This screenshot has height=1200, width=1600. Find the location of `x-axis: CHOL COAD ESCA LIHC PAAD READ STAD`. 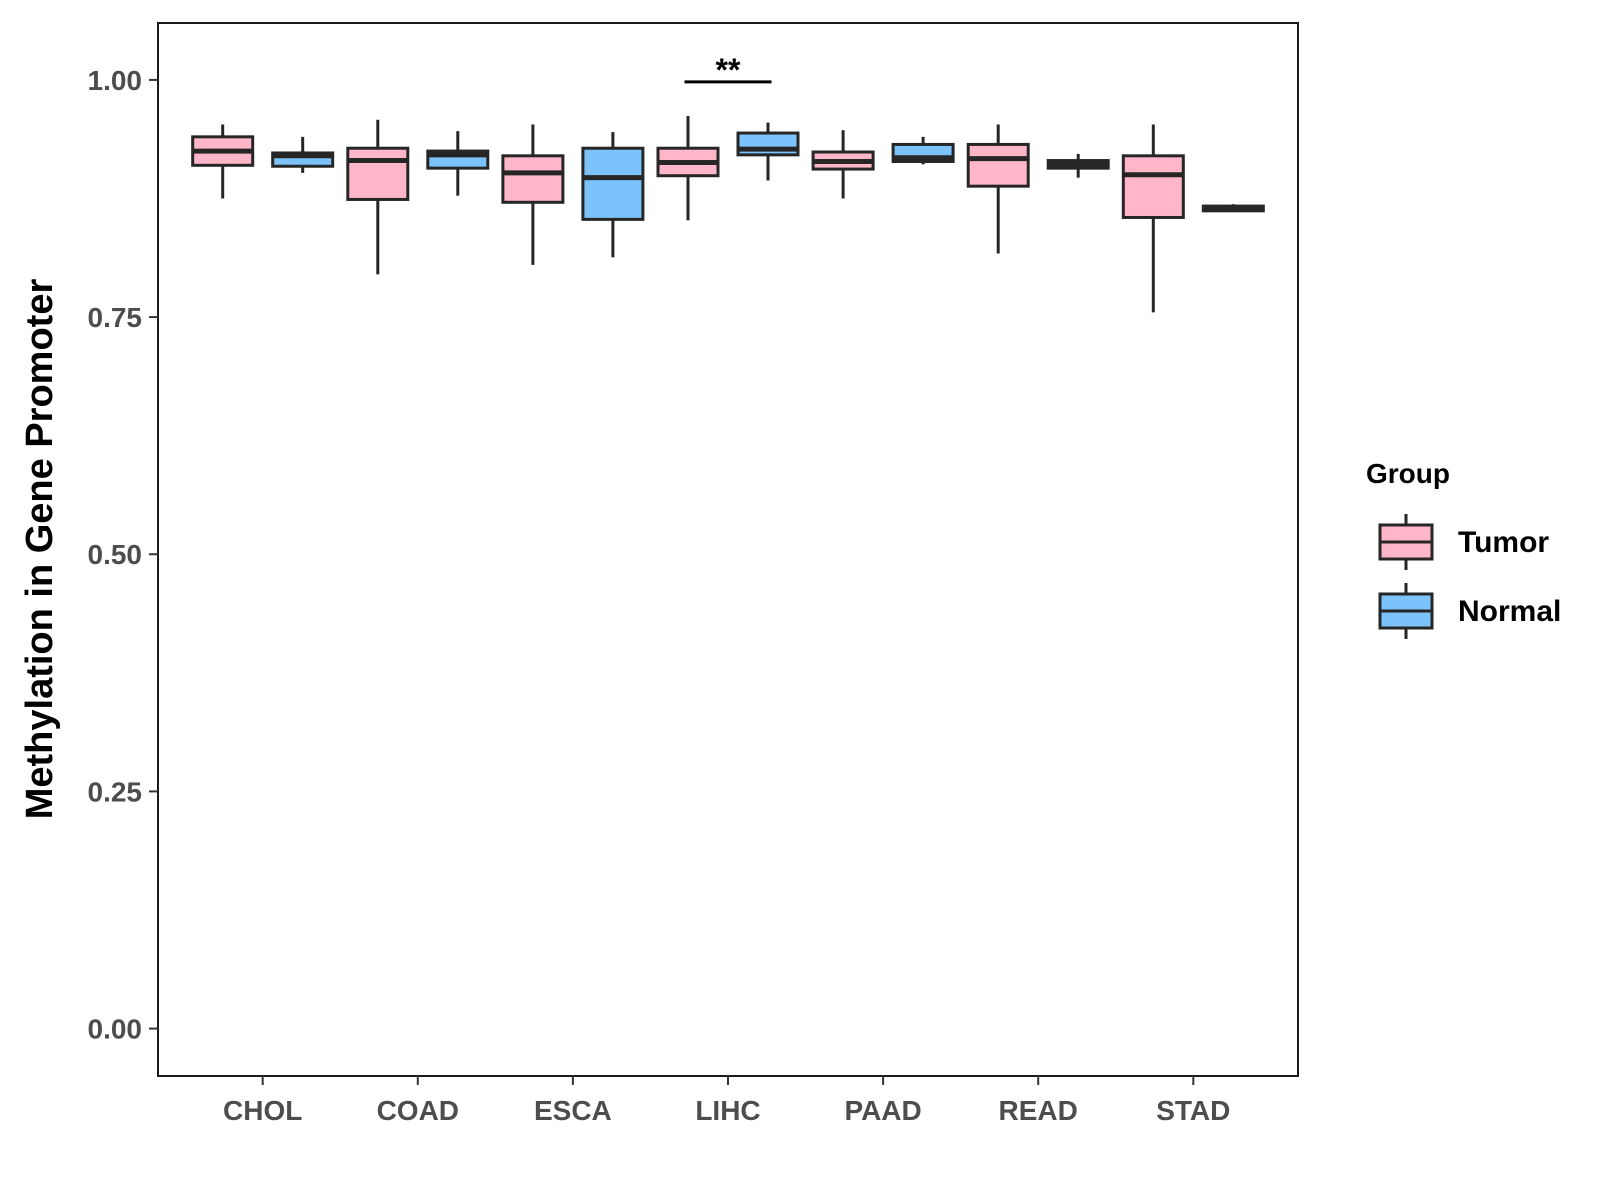

x-axis: CHOL COAD ESCA LIHC PAAD READ STAD is located at coordinates (726, 1101).